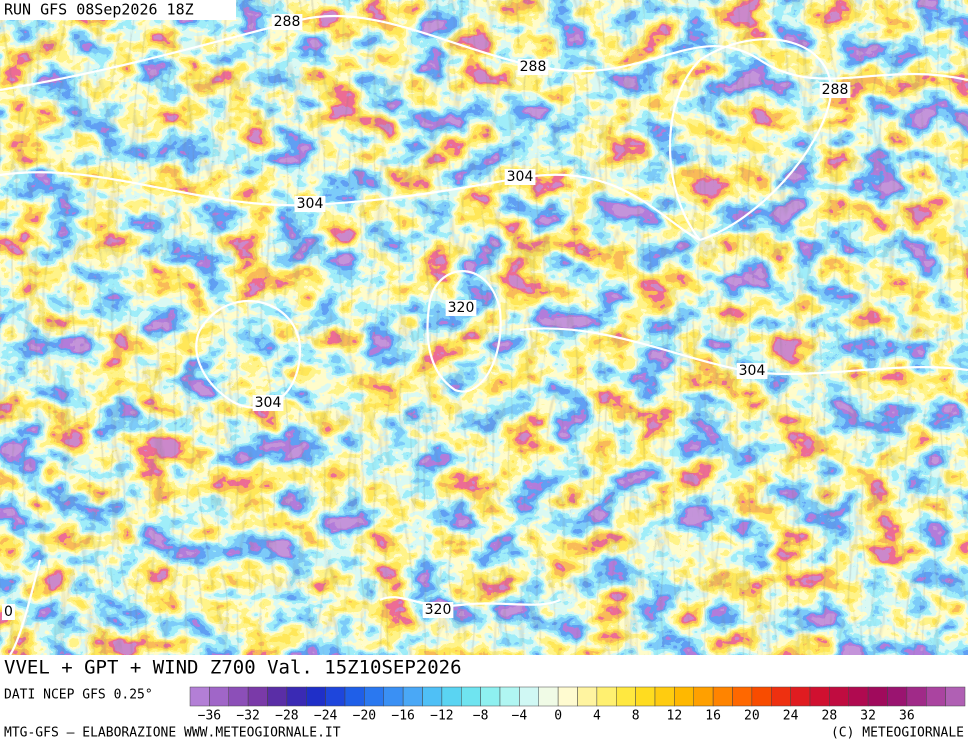  What do you see at coordinates (752, 716) in the screenshot?
I see `colorbar-tick-label: 20` at bounding box center [752, 716].